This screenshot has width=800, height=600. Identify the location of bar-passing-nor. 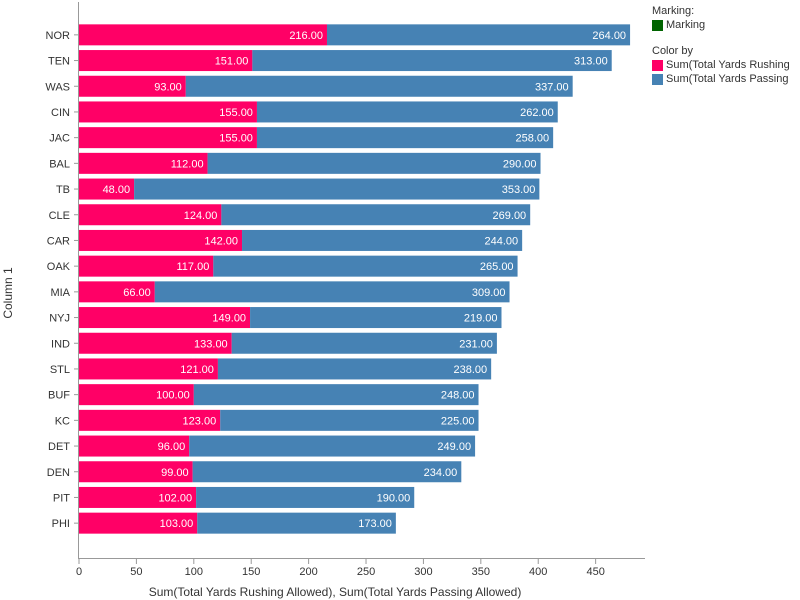
(478, 35).